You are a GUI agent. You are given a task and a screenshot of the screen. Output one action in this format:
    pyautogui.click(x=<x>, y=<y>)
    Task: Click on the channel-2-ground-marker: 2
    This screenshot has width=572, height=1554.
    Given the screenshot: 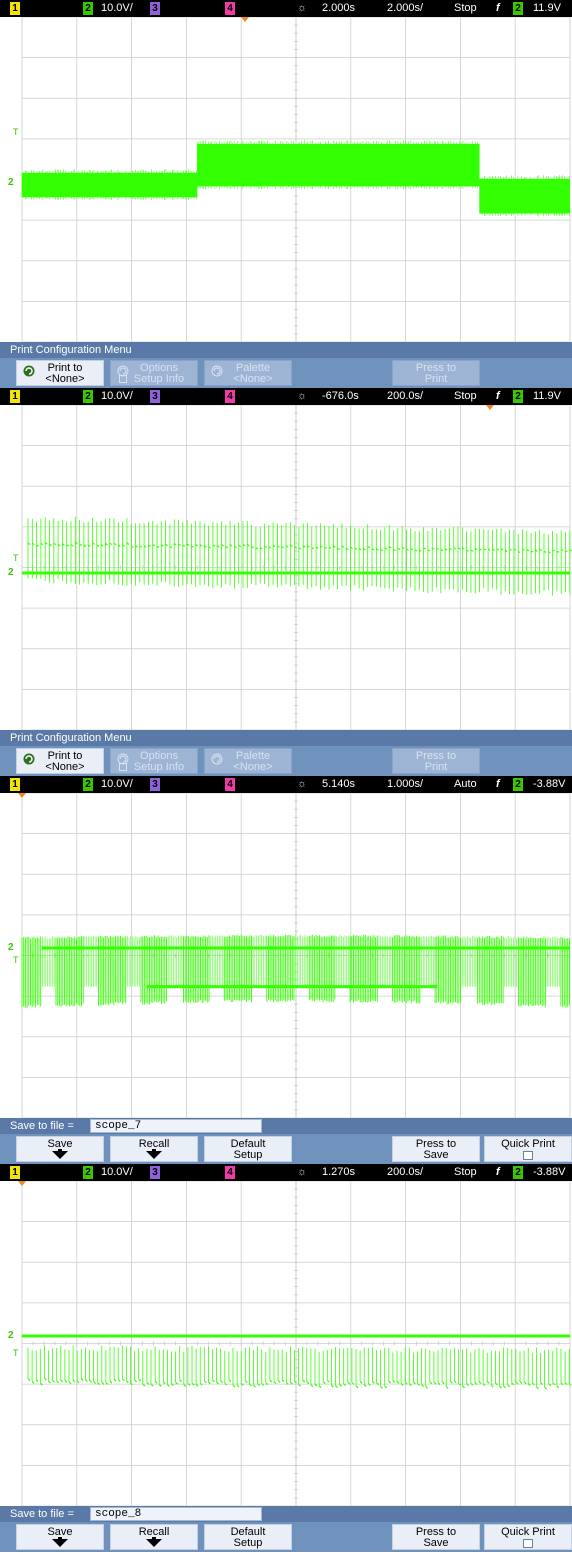 What is the action you would take?
    pyautogui.click(x=11, y=182)
    